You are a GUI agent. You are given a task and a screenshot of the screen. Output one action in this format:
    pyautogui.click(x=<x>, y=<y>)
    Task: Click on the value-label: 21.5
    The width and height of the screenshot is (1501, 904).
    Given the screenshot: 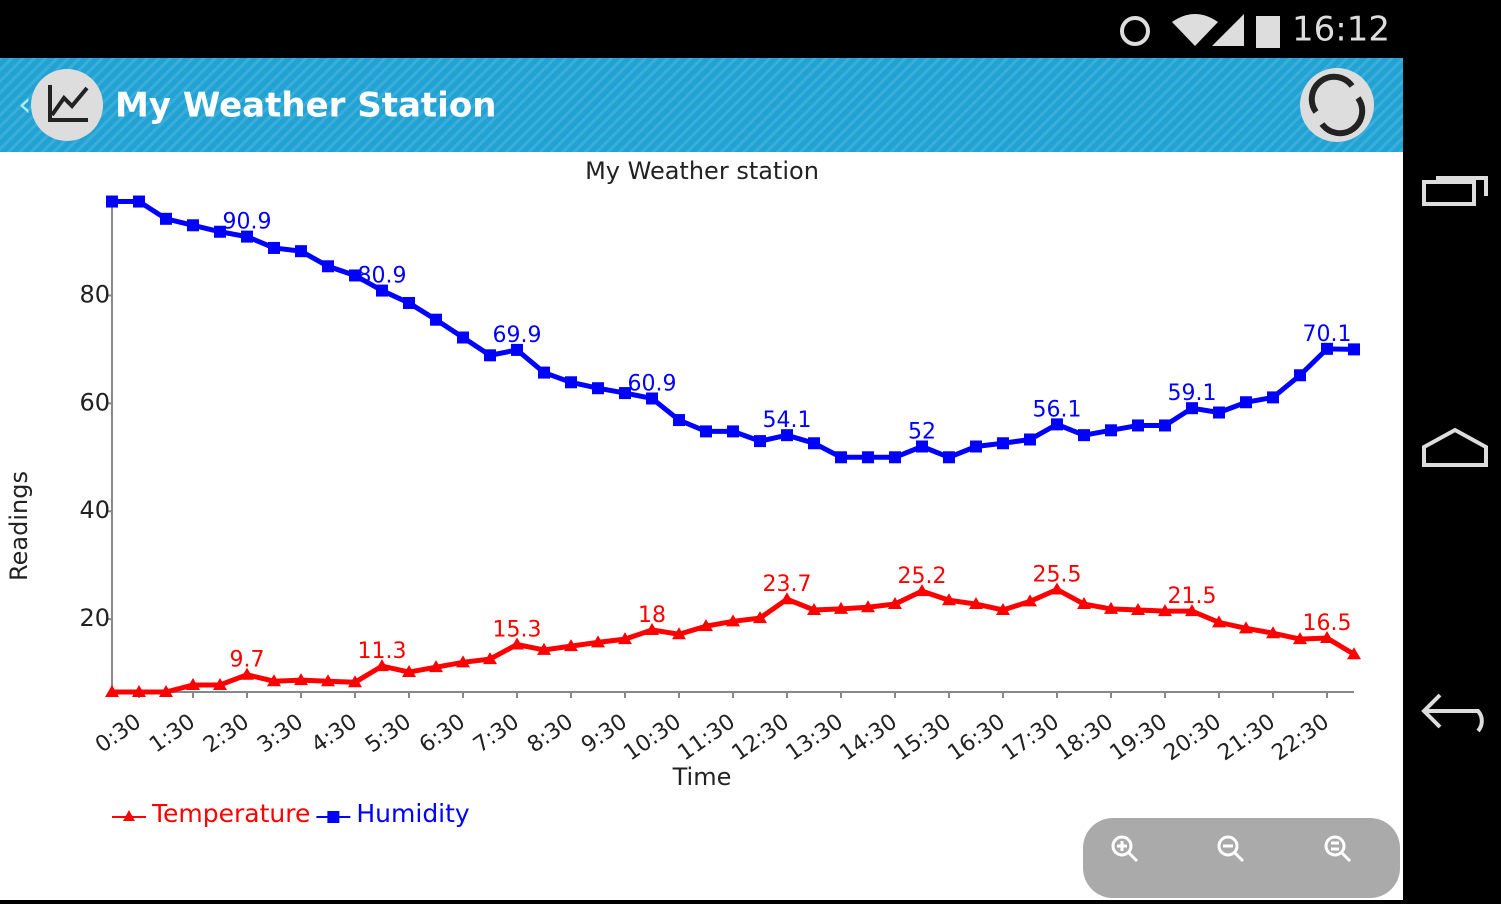 What is the action you would take?
    pyautogui.click(x=1192, y=596)
    